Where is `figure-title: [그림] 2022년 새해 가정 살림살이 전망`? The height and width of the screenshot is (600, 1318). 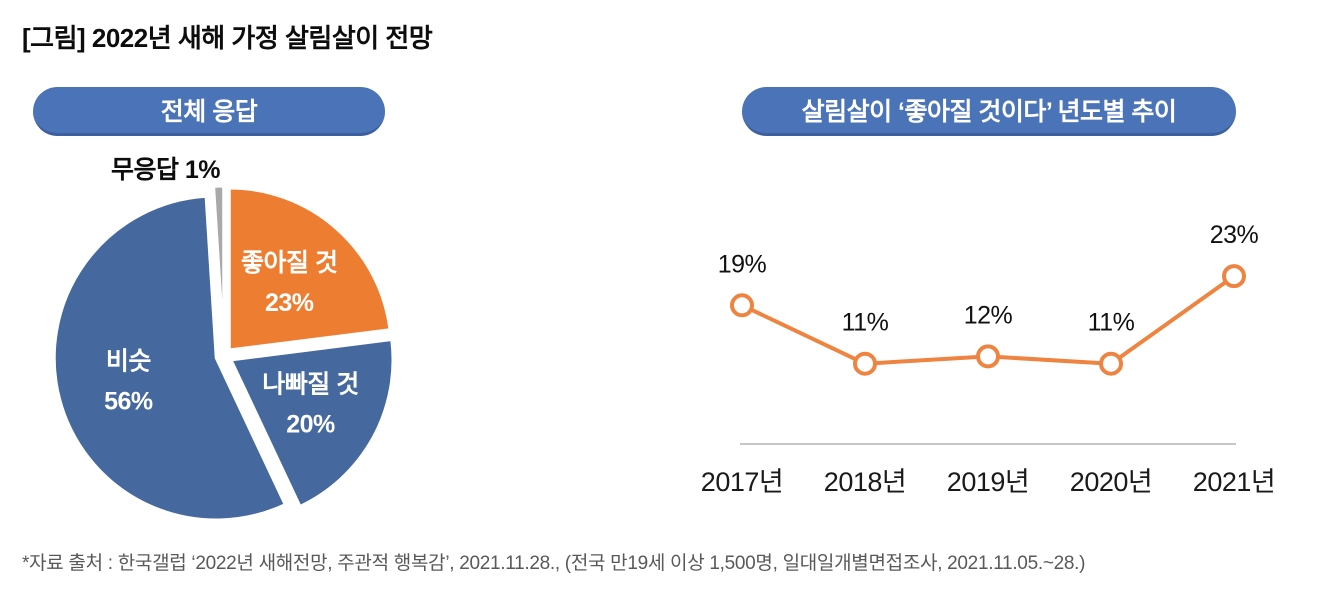
figure-title: [그림] 2022년 새해 가정 살림살이 전망 is located at coordinates (227, 38).